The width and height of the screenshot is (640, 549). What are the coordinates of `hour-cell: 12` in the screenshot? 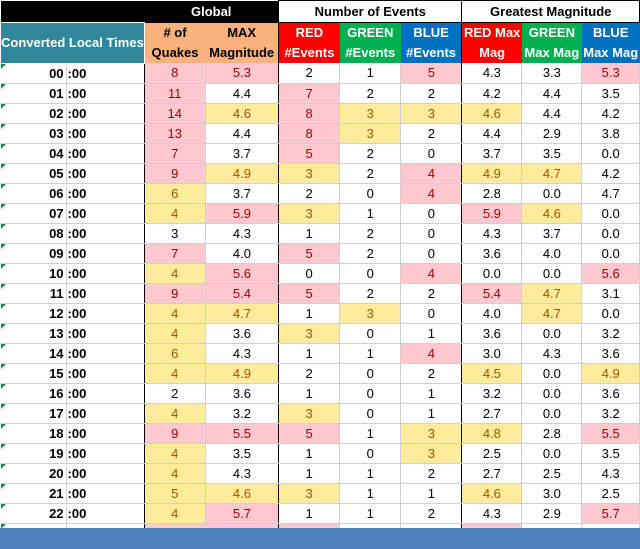 It's located at (33, 313).